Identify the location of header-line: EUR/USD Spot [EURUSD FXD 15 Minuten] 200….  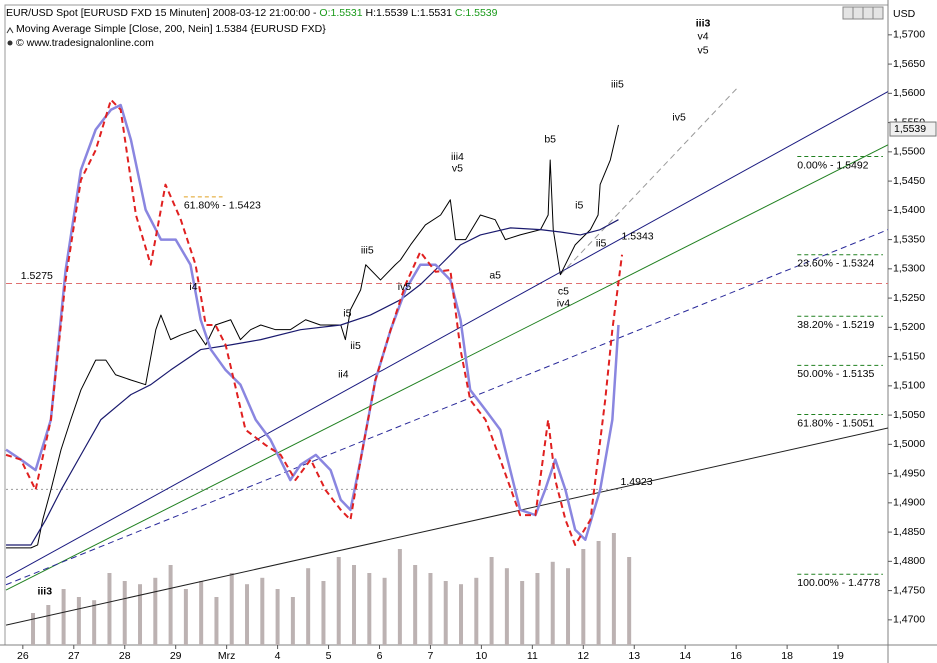
(252, 13).